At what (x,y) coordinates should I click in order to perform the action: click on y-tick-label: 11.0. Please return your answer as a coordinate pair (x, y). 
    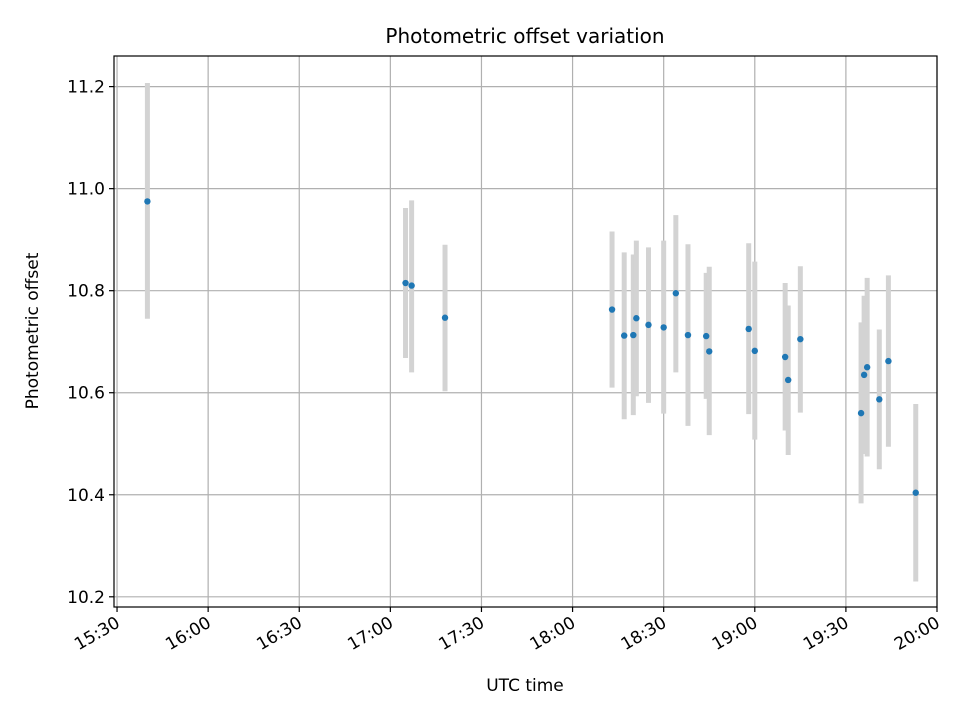
    Looking at the image, I should click on (86, 190).